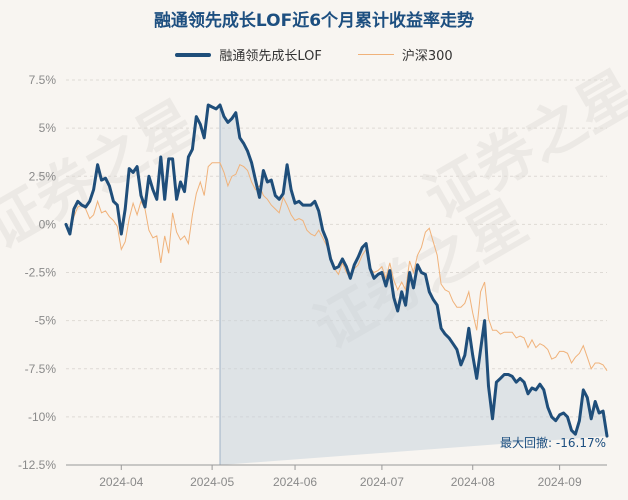 This screenshot has height=500, width=628. I want to click on y-tick-label: -2.5%, so click(41, 273).